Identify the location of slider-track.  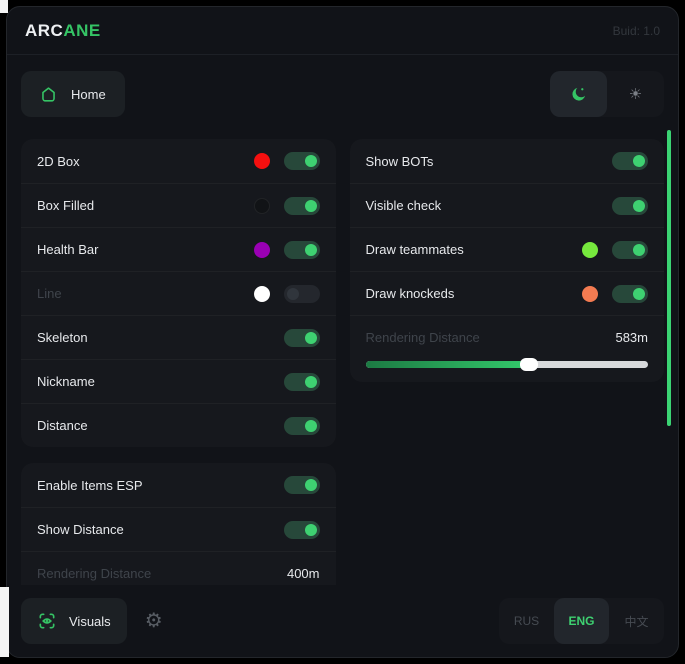
(506, 364).